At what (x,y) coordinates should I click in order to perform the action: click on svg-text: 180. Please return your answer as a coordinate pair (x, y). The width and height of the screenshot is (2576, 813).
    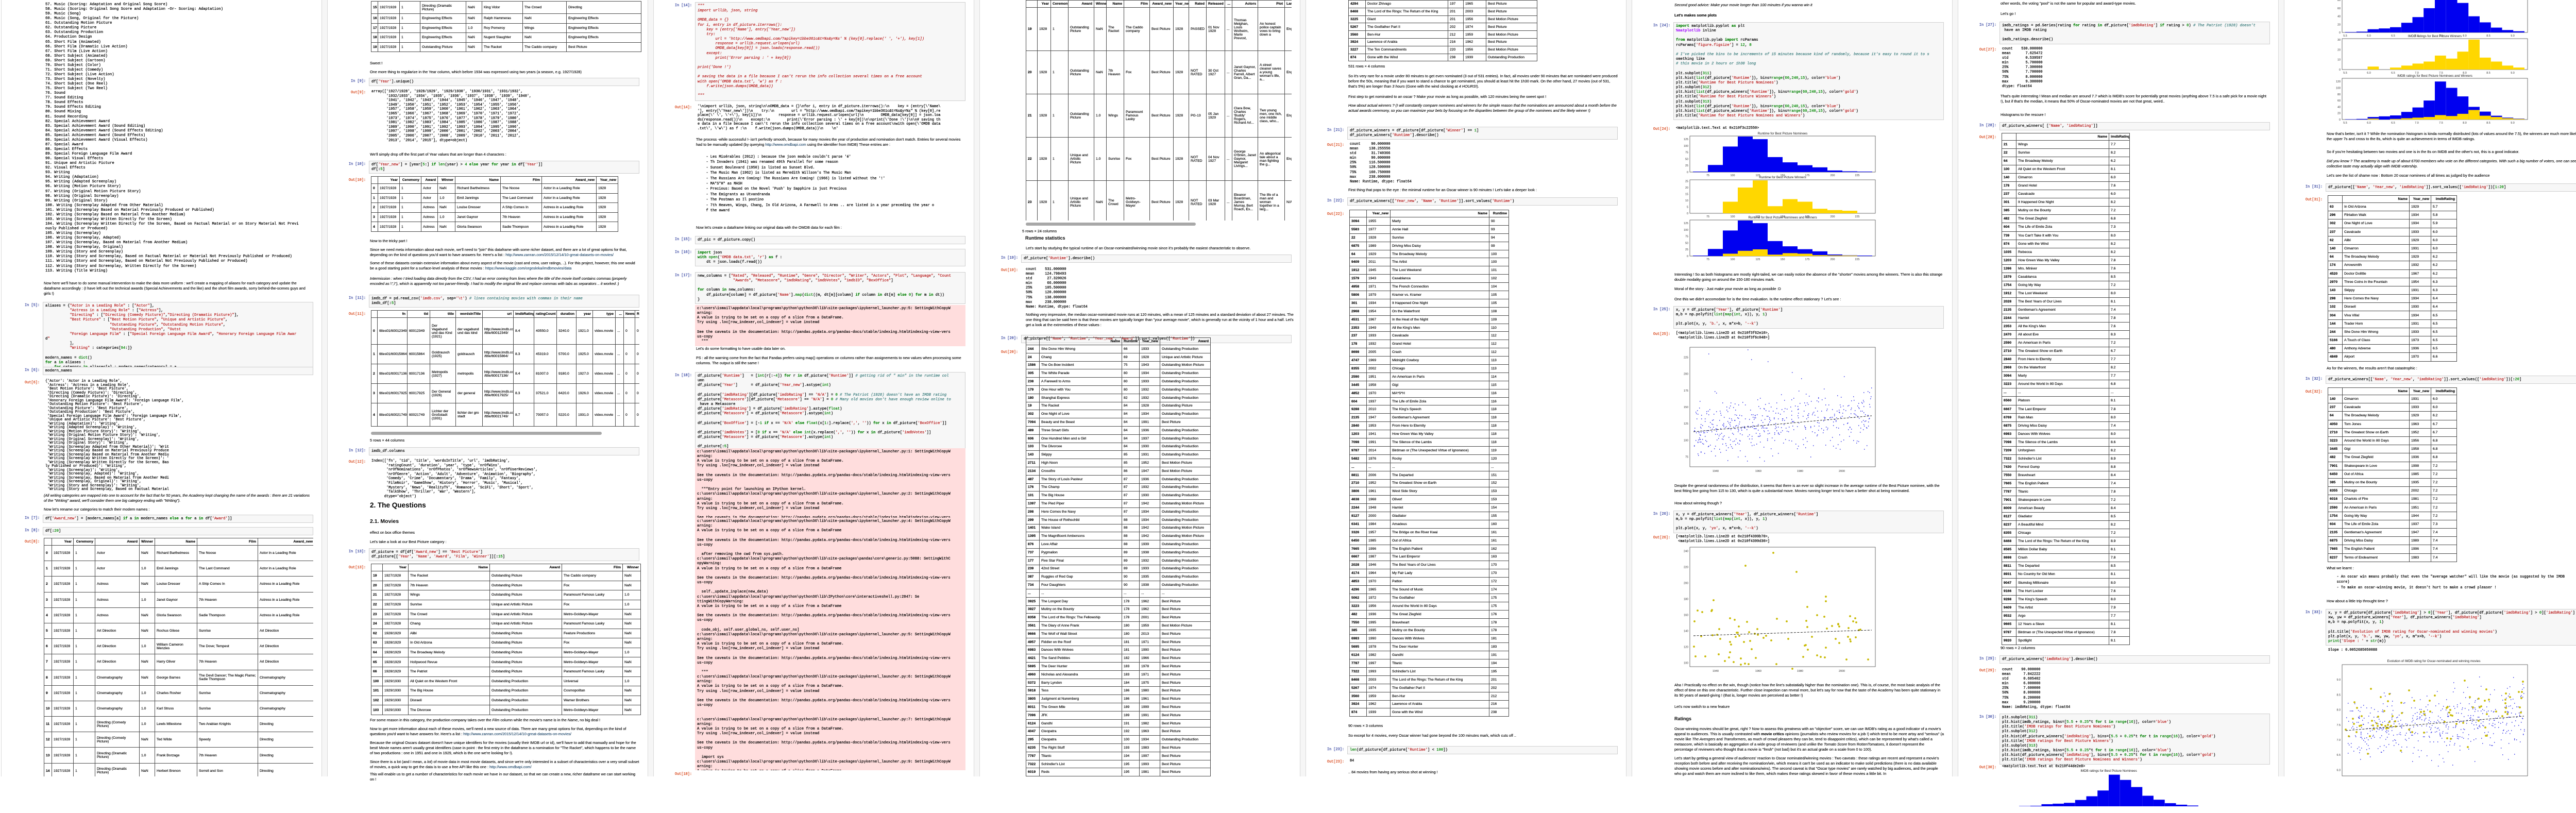
    Looking at the image, I should click on (1686, 599).